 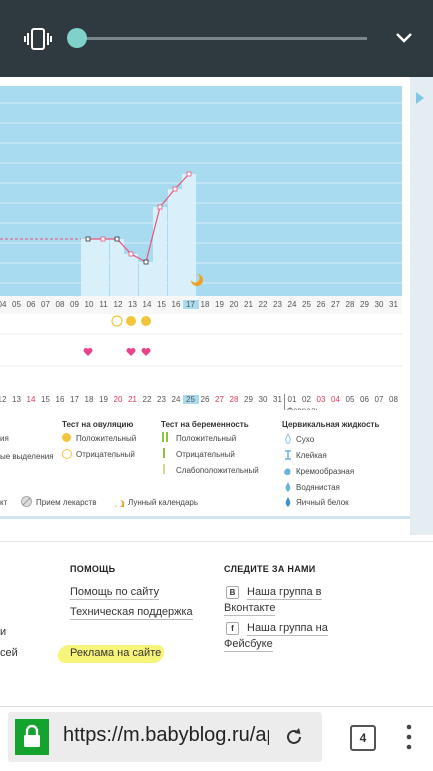 I want to click on fb-link: Наша группа на, so click(x=287, y=629).